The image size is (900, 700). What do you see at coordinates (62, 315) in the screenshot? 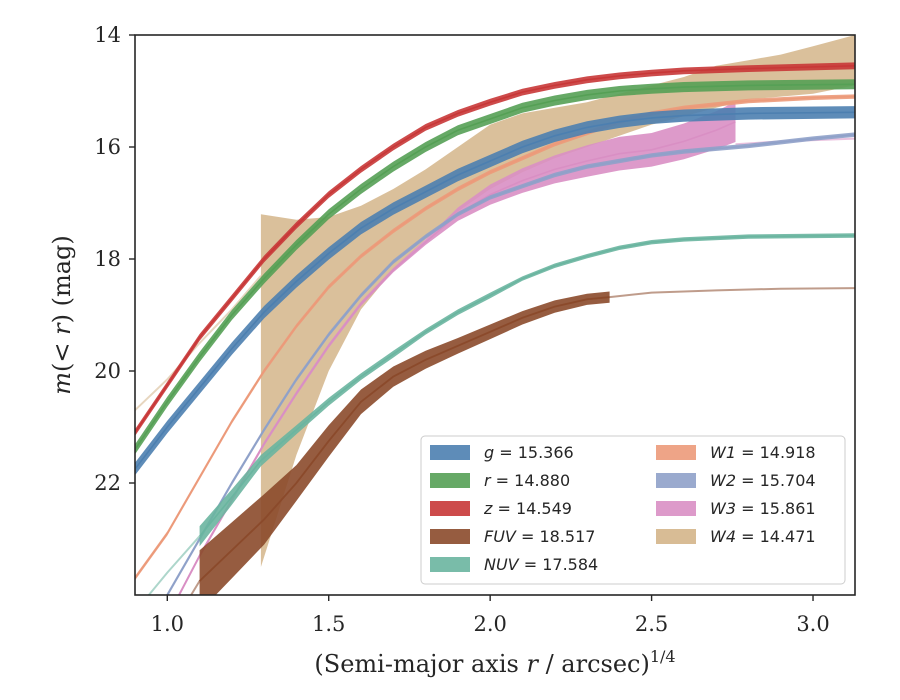
I see `y-axis-label: m(< r) (mag)` at bounding box center [62, 315].